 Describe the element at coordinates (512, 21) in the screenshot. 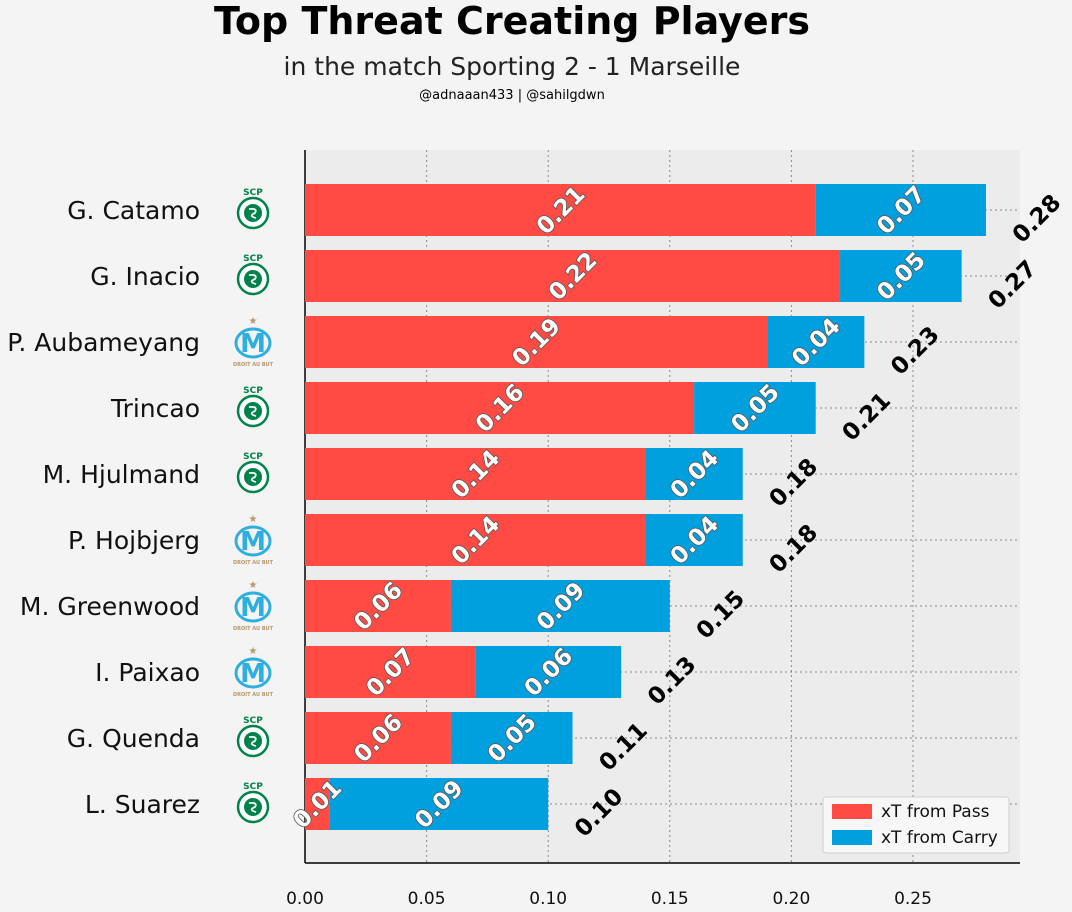

I see `chart-title: Top Threat Creating Players` at that location.